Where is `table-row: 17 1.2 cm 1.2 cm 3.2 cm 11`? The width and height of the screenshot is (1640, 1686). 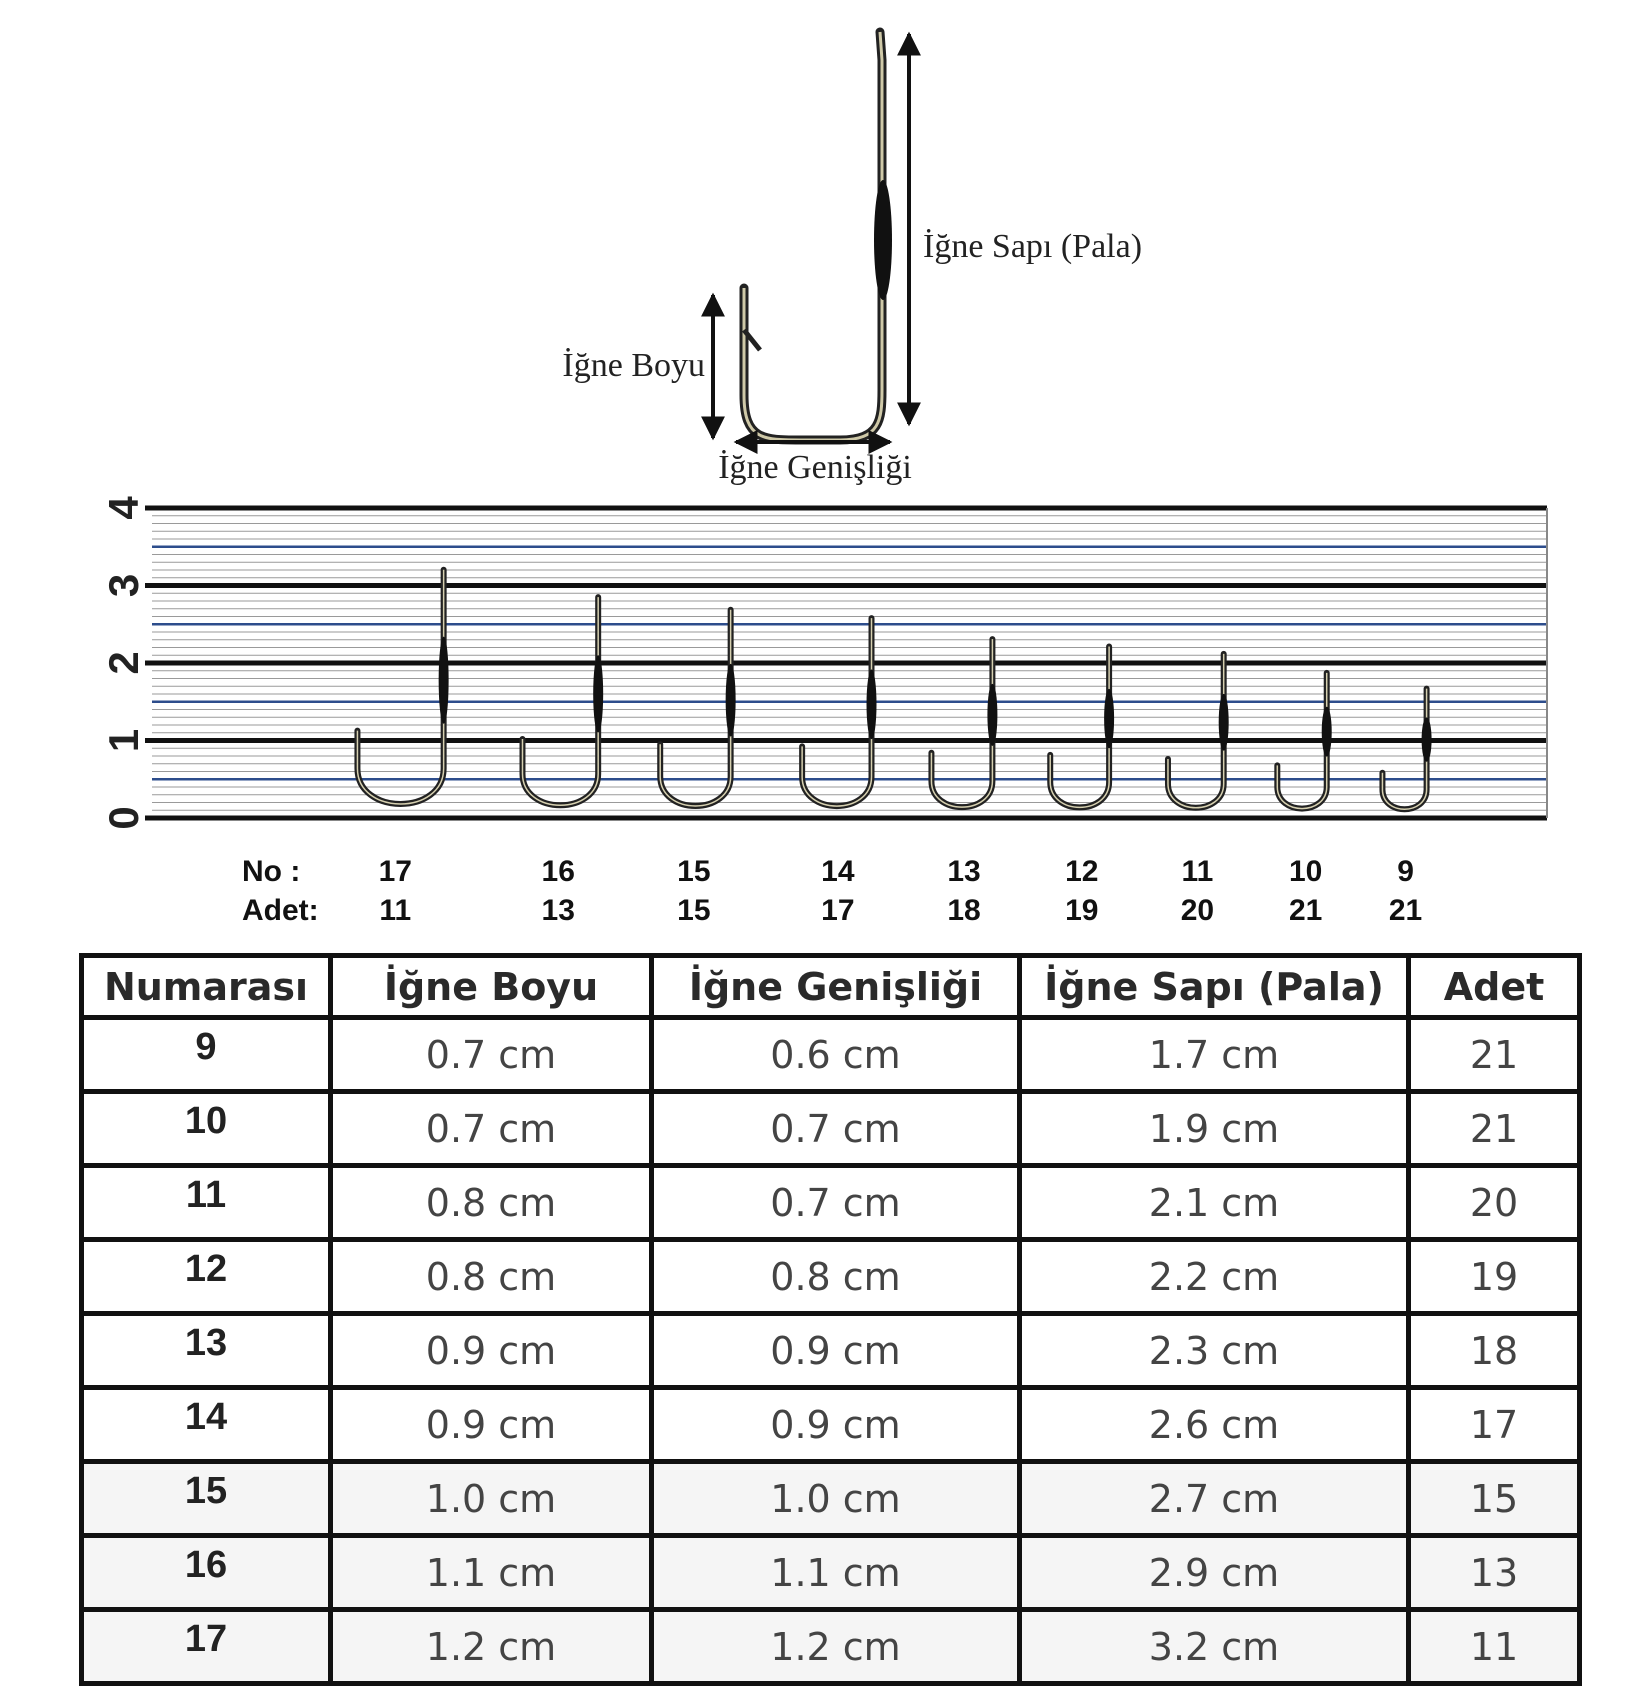 table-row: 17 1.2 cm 1.2 cm 3.2 cm 11 is located at coordinates (830, 1646).